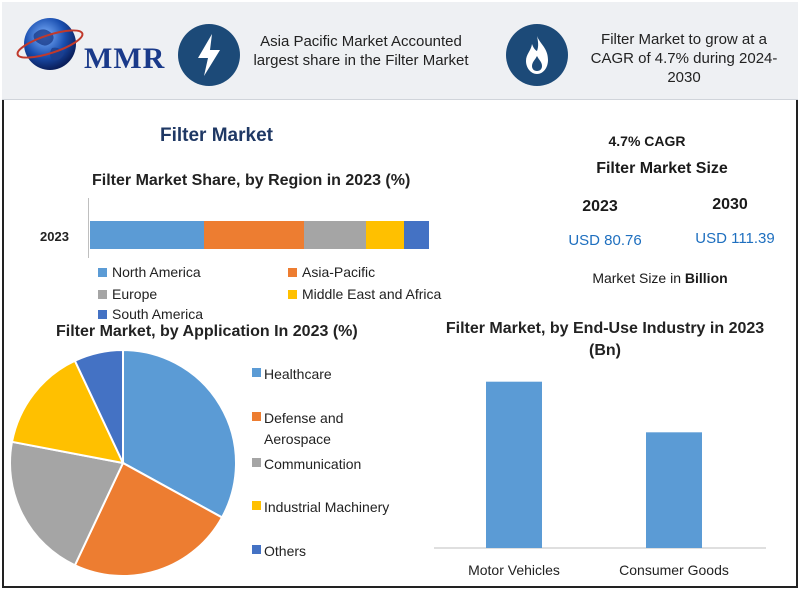 The image size is (800, 590). What do you see at coordinates (50, 44) in the screenshot?
I see `globe-icon` at bounding box center [50, 44].